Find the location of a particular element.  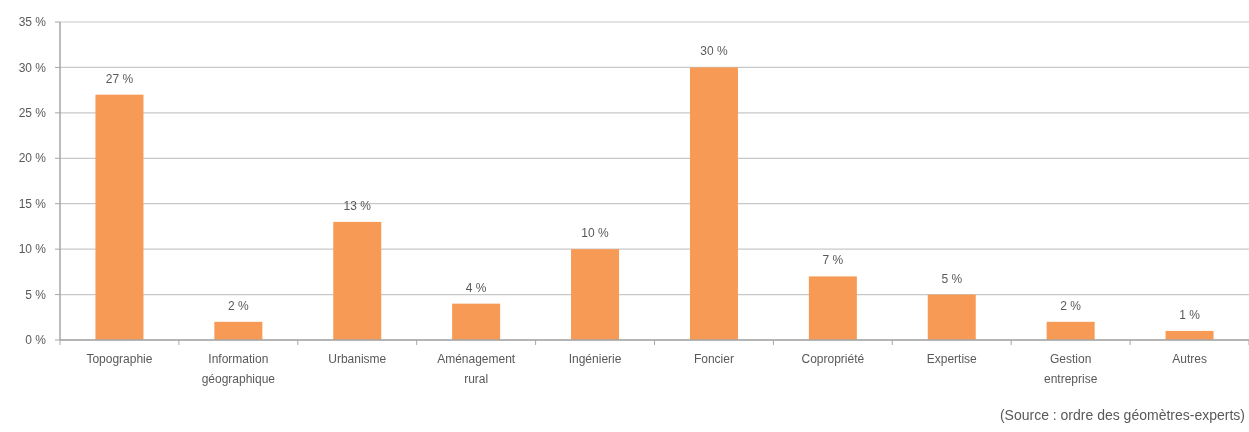

x-tick-label: Ingénierie is located at coordinates (595, 359).